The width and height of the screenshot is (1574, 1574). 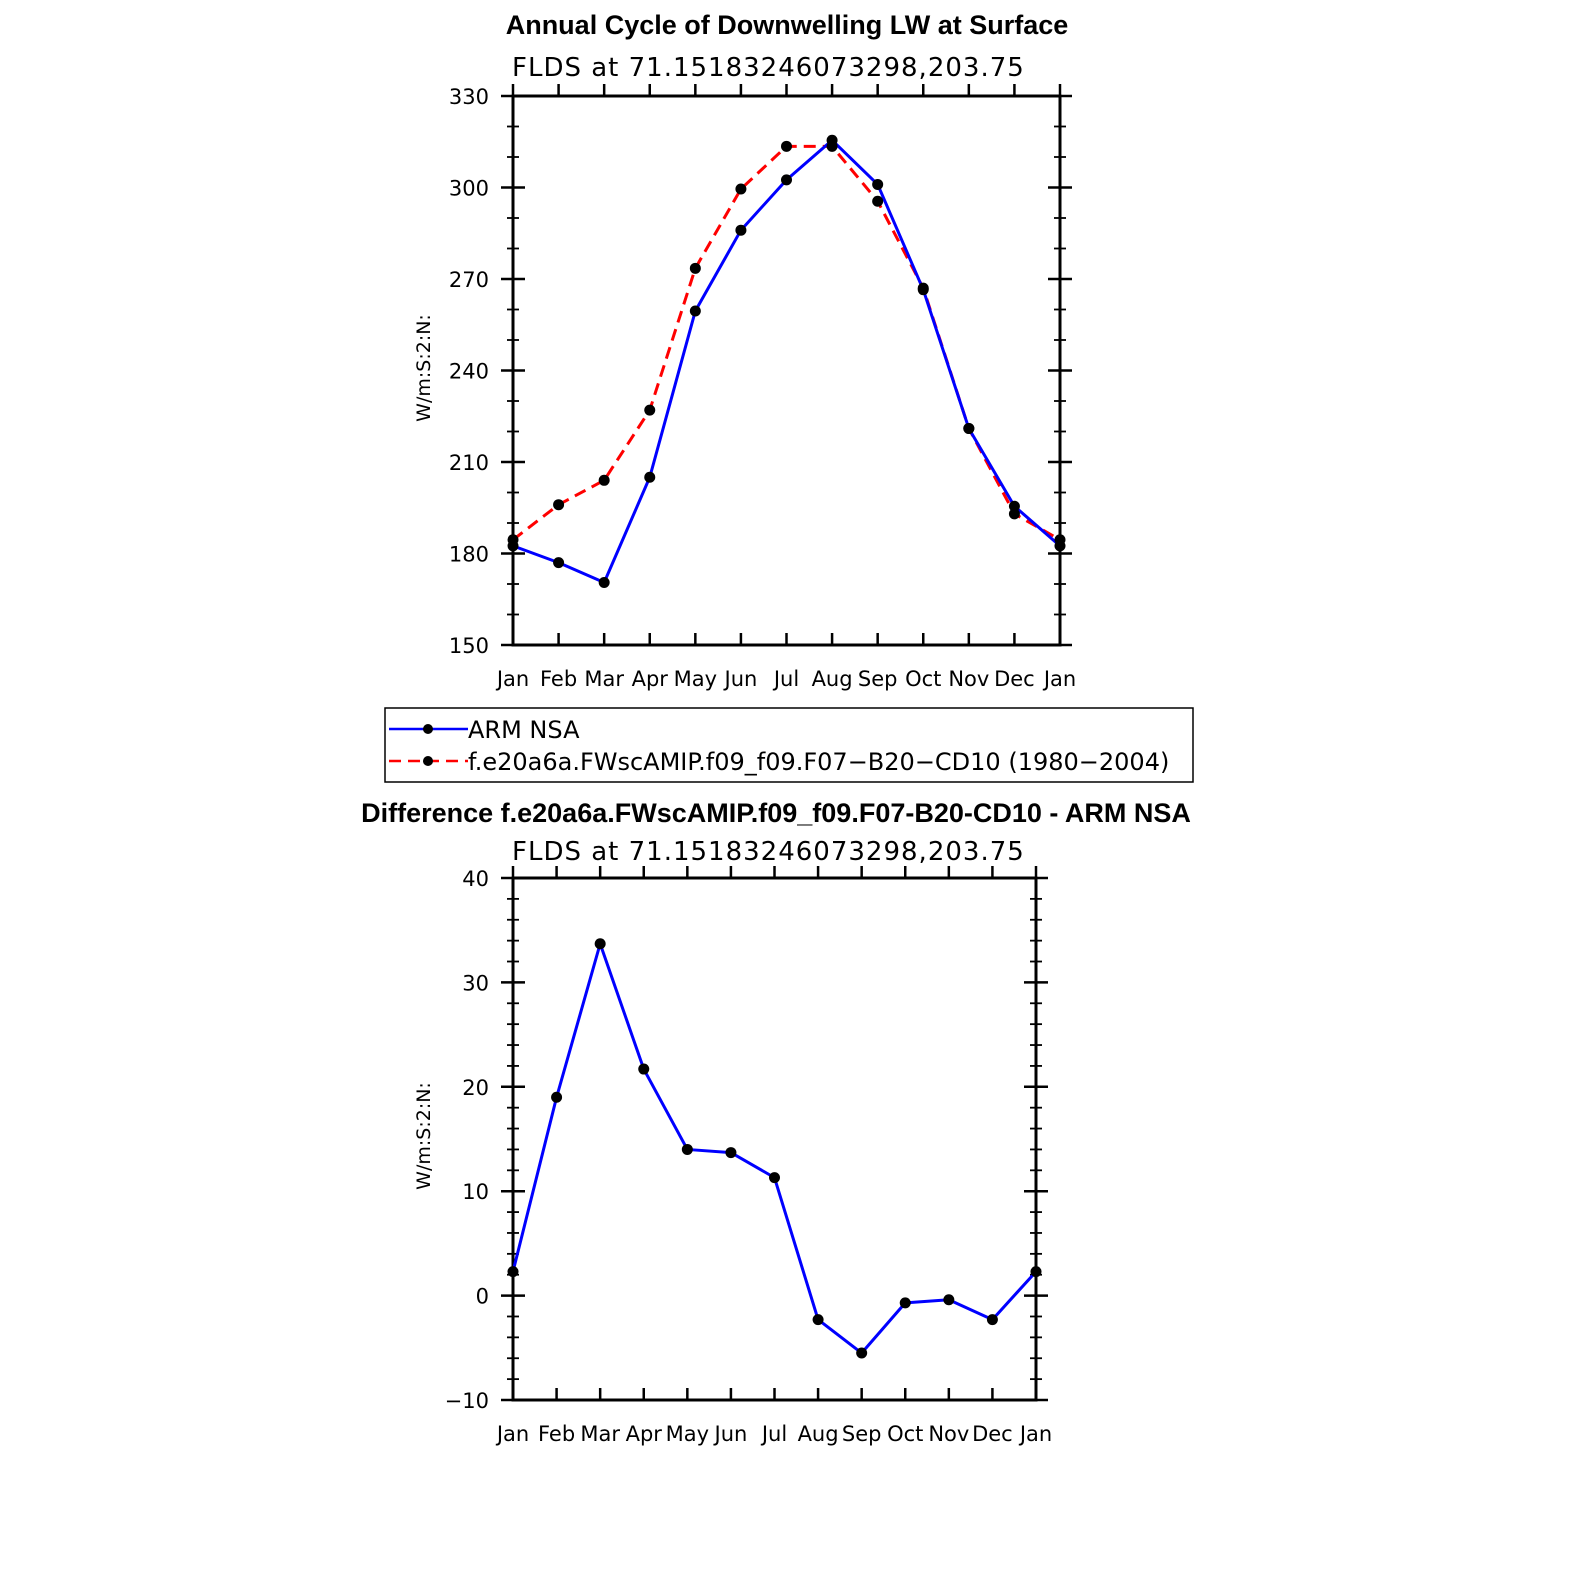 I want to click on chart1-xtick-label: Aug, so click(x=832, y=679).